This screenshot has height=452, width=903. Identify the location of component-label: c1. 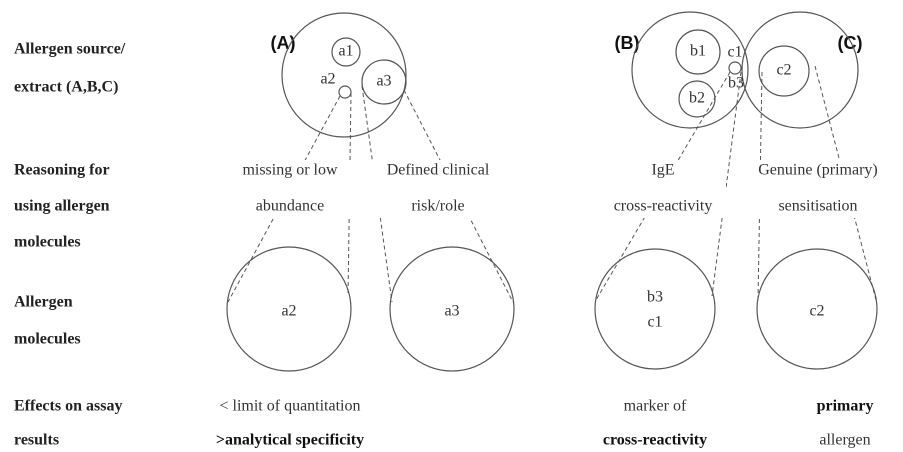
(734, 52).